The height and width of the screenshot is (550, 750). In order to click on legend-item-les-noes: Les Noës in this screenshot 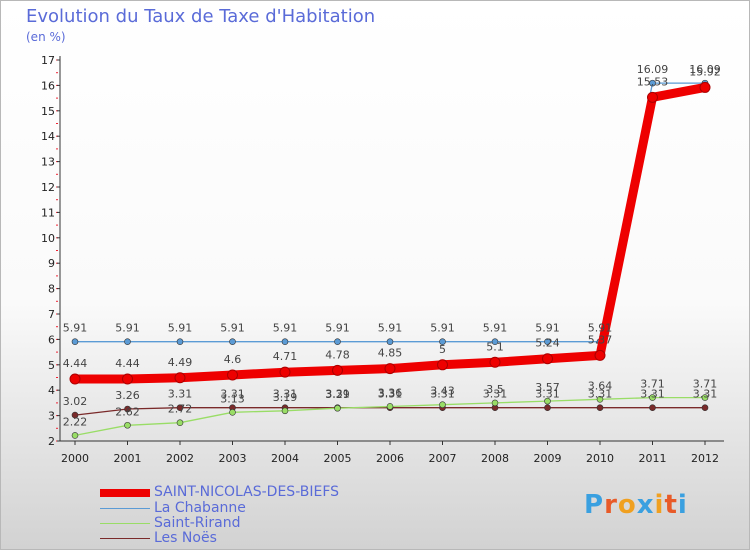, I will do `click(250, 539)`.